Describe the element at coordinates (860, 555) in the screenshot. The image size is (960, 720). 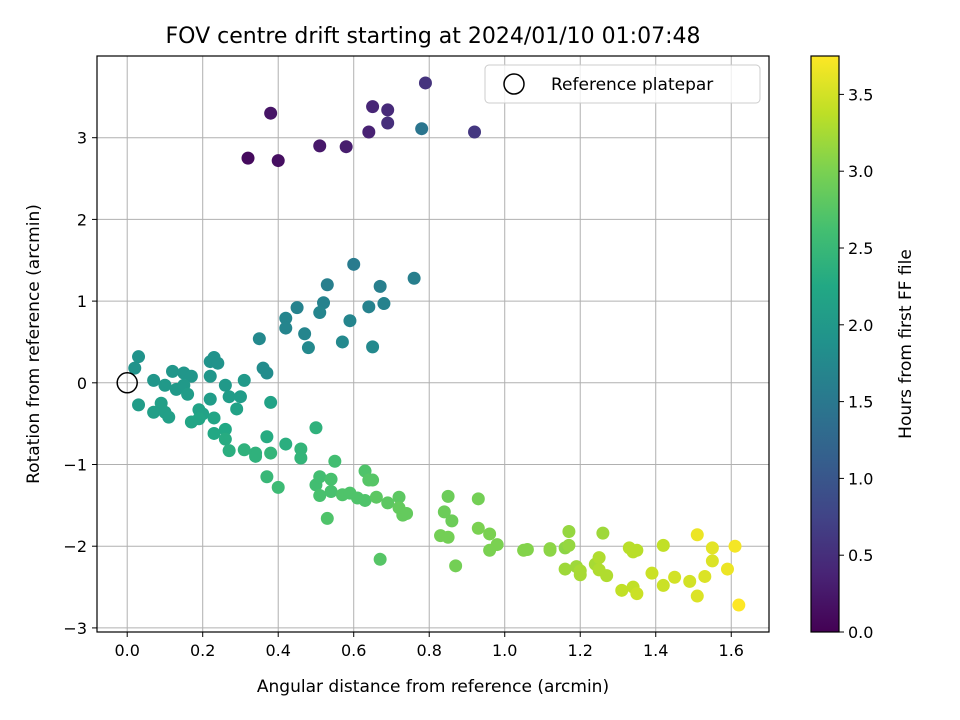
I see `colorbar-tick-label: 0.5` at that location.